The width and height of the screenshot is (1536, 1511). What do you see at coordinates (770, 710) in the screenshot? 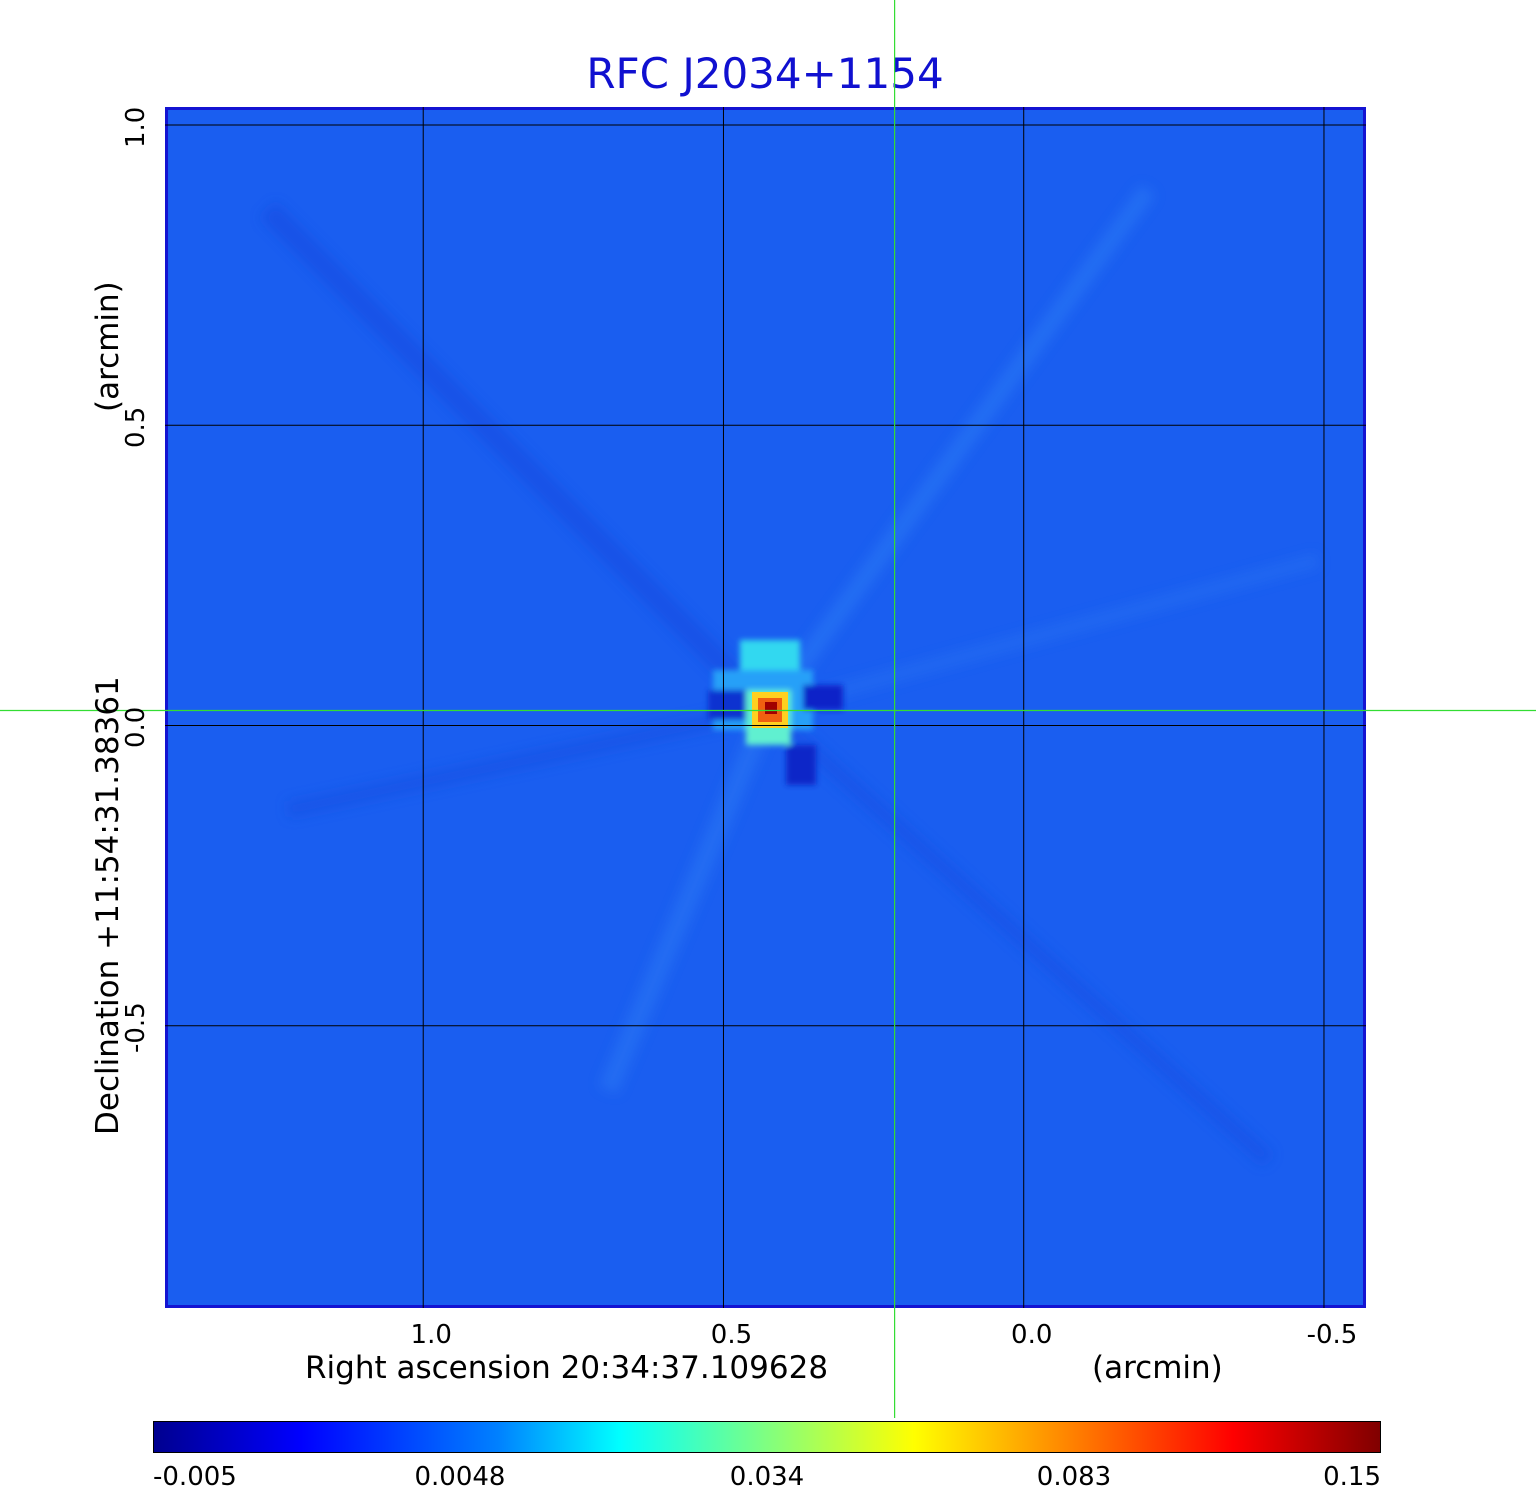
I see `source-core` at bounding box center [770, 710].